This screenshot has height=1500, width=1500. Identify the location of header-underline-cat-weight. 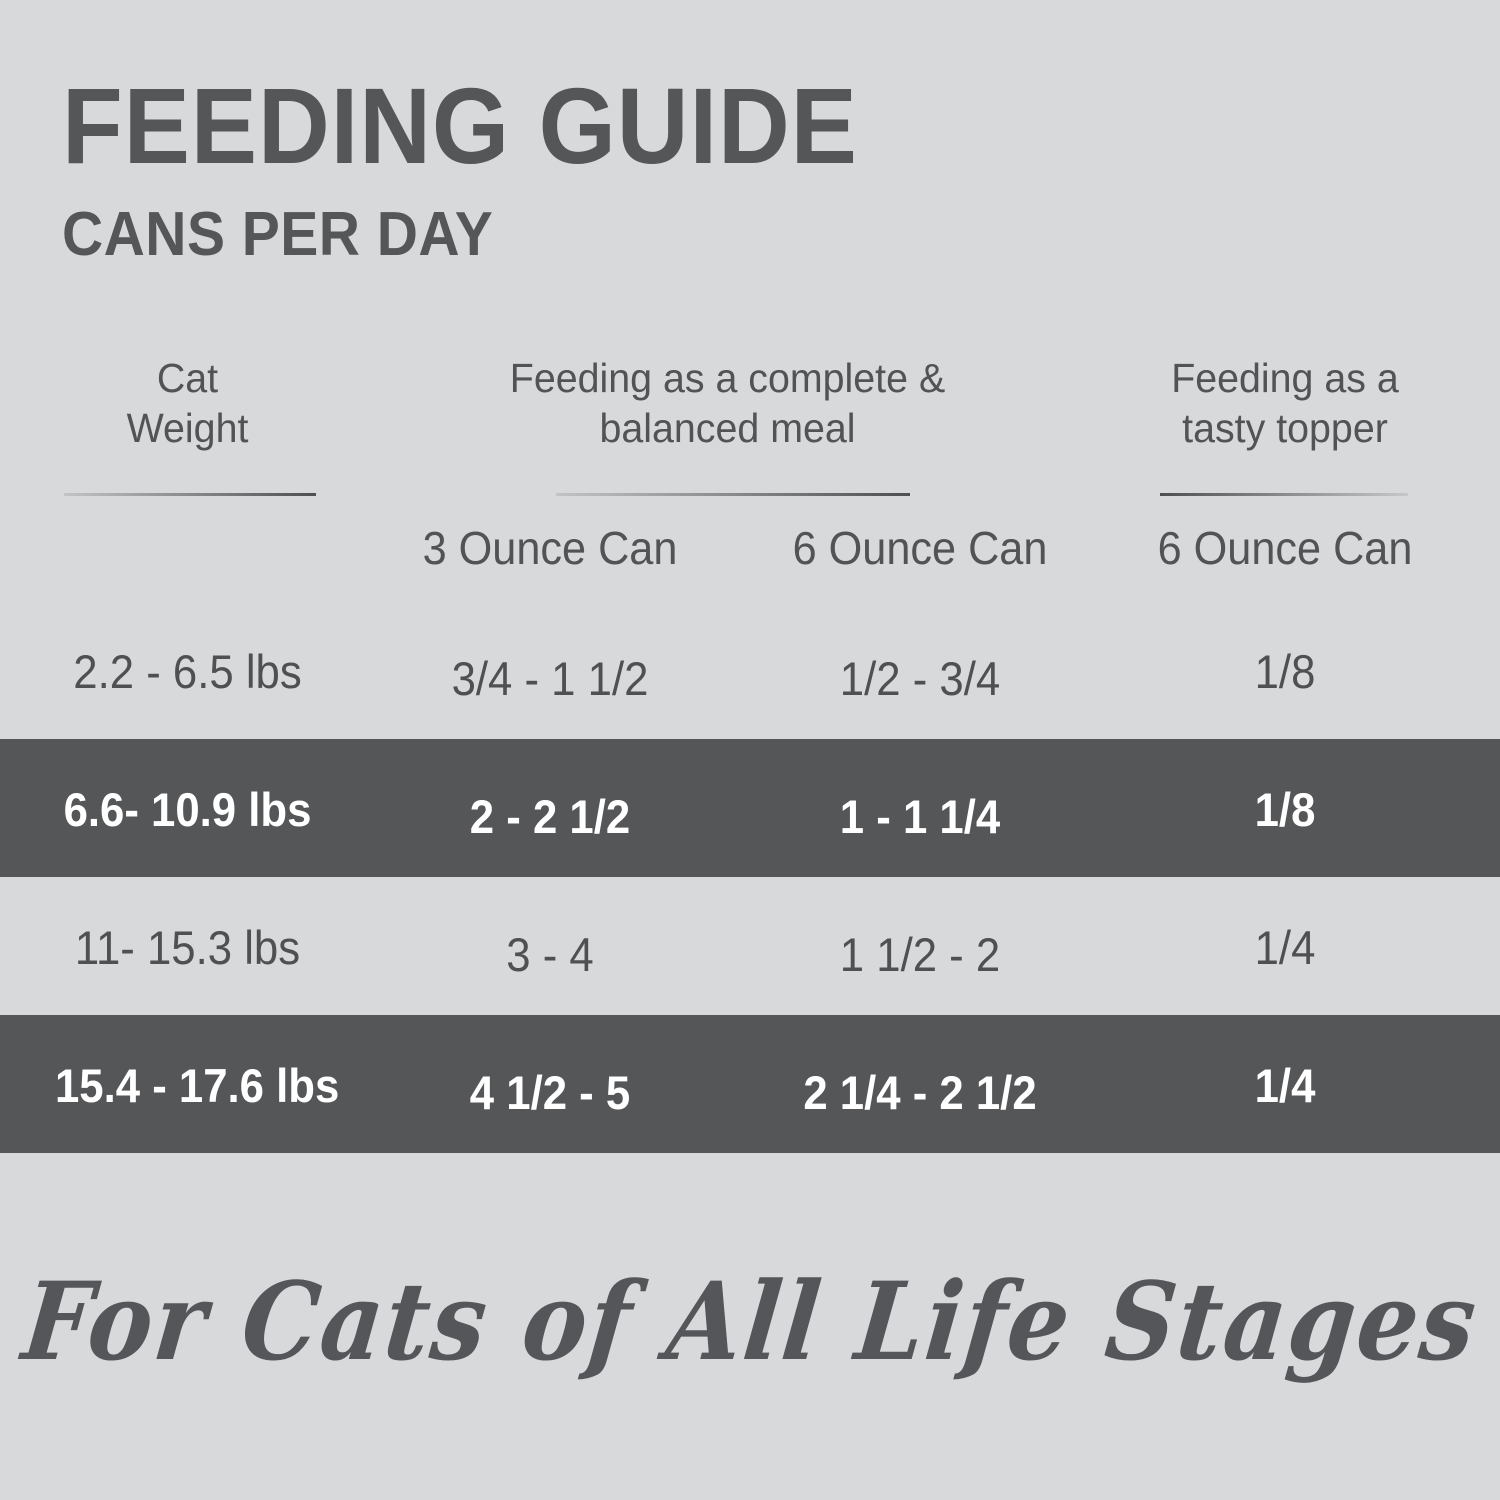
(190, 494).